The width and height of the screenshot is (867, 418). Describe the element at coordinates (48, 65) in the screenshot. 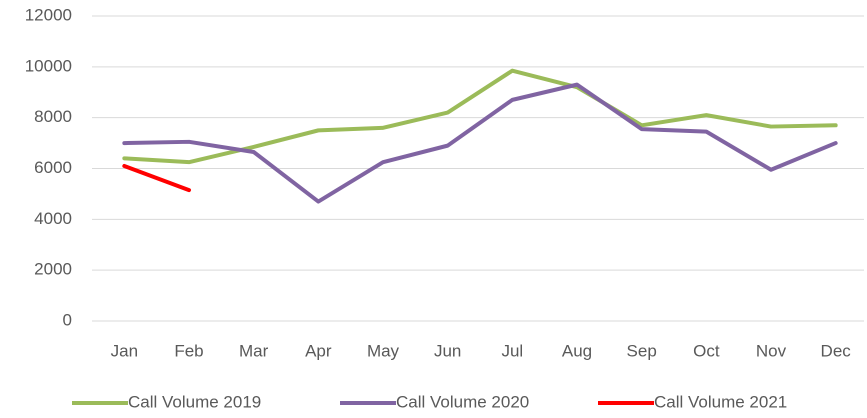

I see `y-tick-label: 10000` at that location.